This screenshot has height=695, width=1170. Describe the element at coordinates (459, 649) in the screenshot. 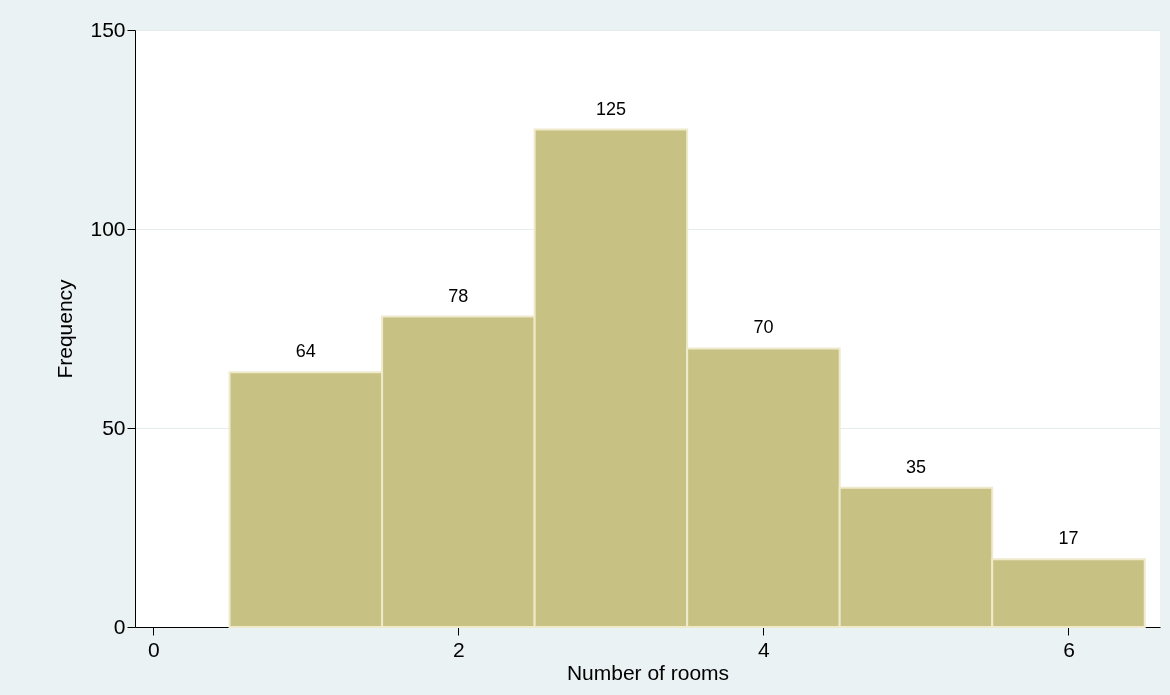

I see `x-tick-label: 2` at that location.